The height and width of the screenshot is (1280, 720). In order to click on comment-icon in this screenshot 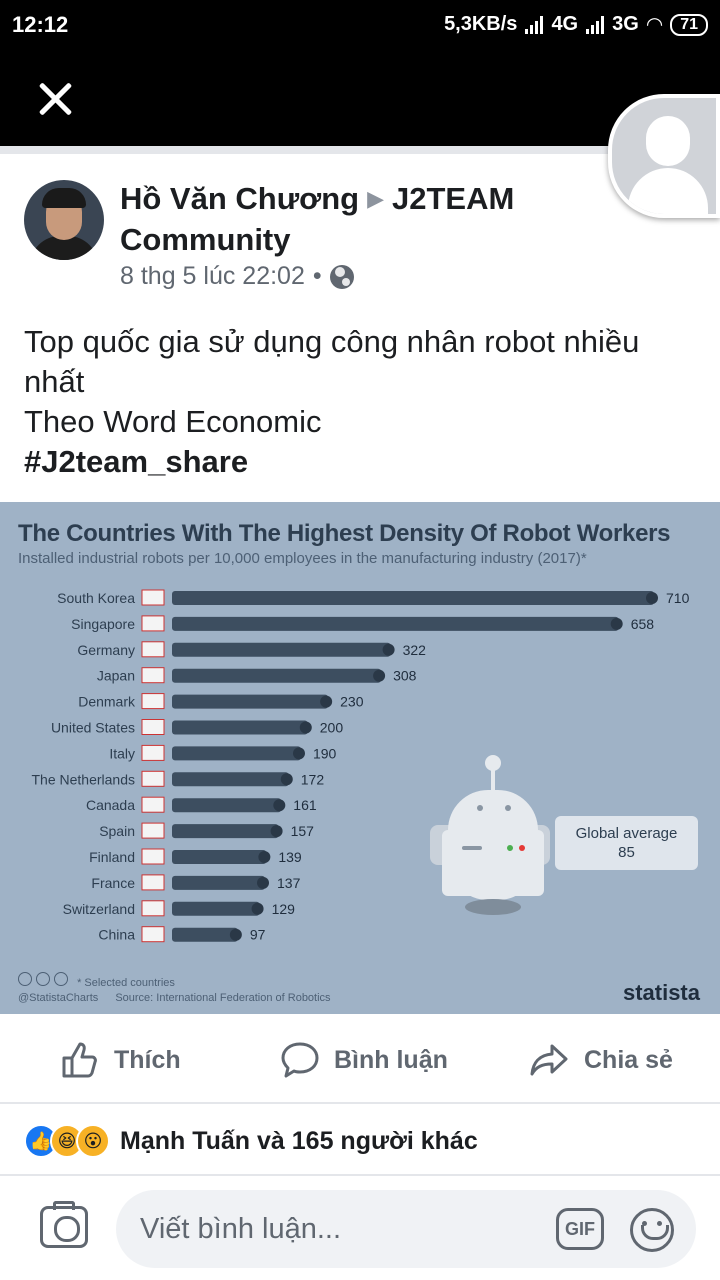, I will do `click(300, 1060)`.